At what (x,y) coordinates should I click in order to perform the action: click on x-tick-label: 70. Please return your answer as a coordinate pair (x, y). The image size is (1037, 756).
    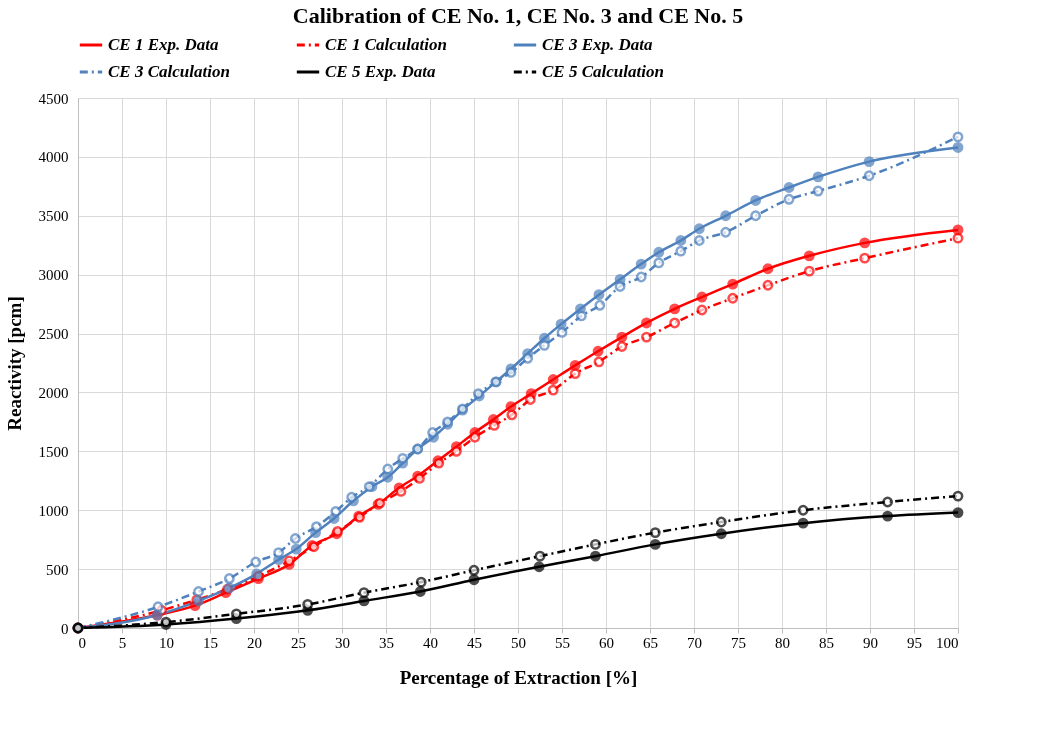
    Looking at the image, I should click on (694, 642).